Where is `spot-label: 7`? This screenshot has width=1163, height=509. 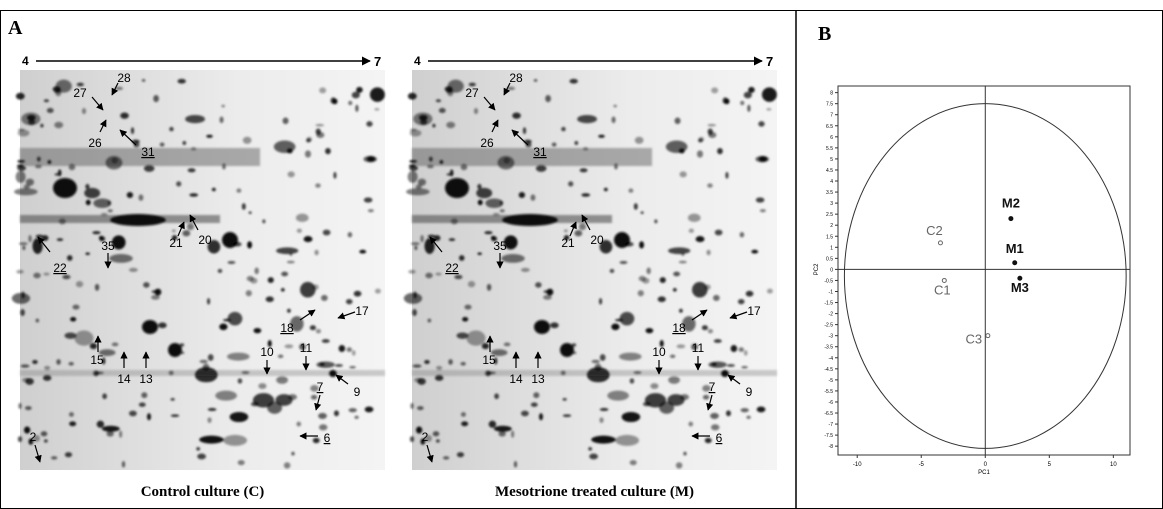
spot-label: 7 is located at coordinates (320, 387).